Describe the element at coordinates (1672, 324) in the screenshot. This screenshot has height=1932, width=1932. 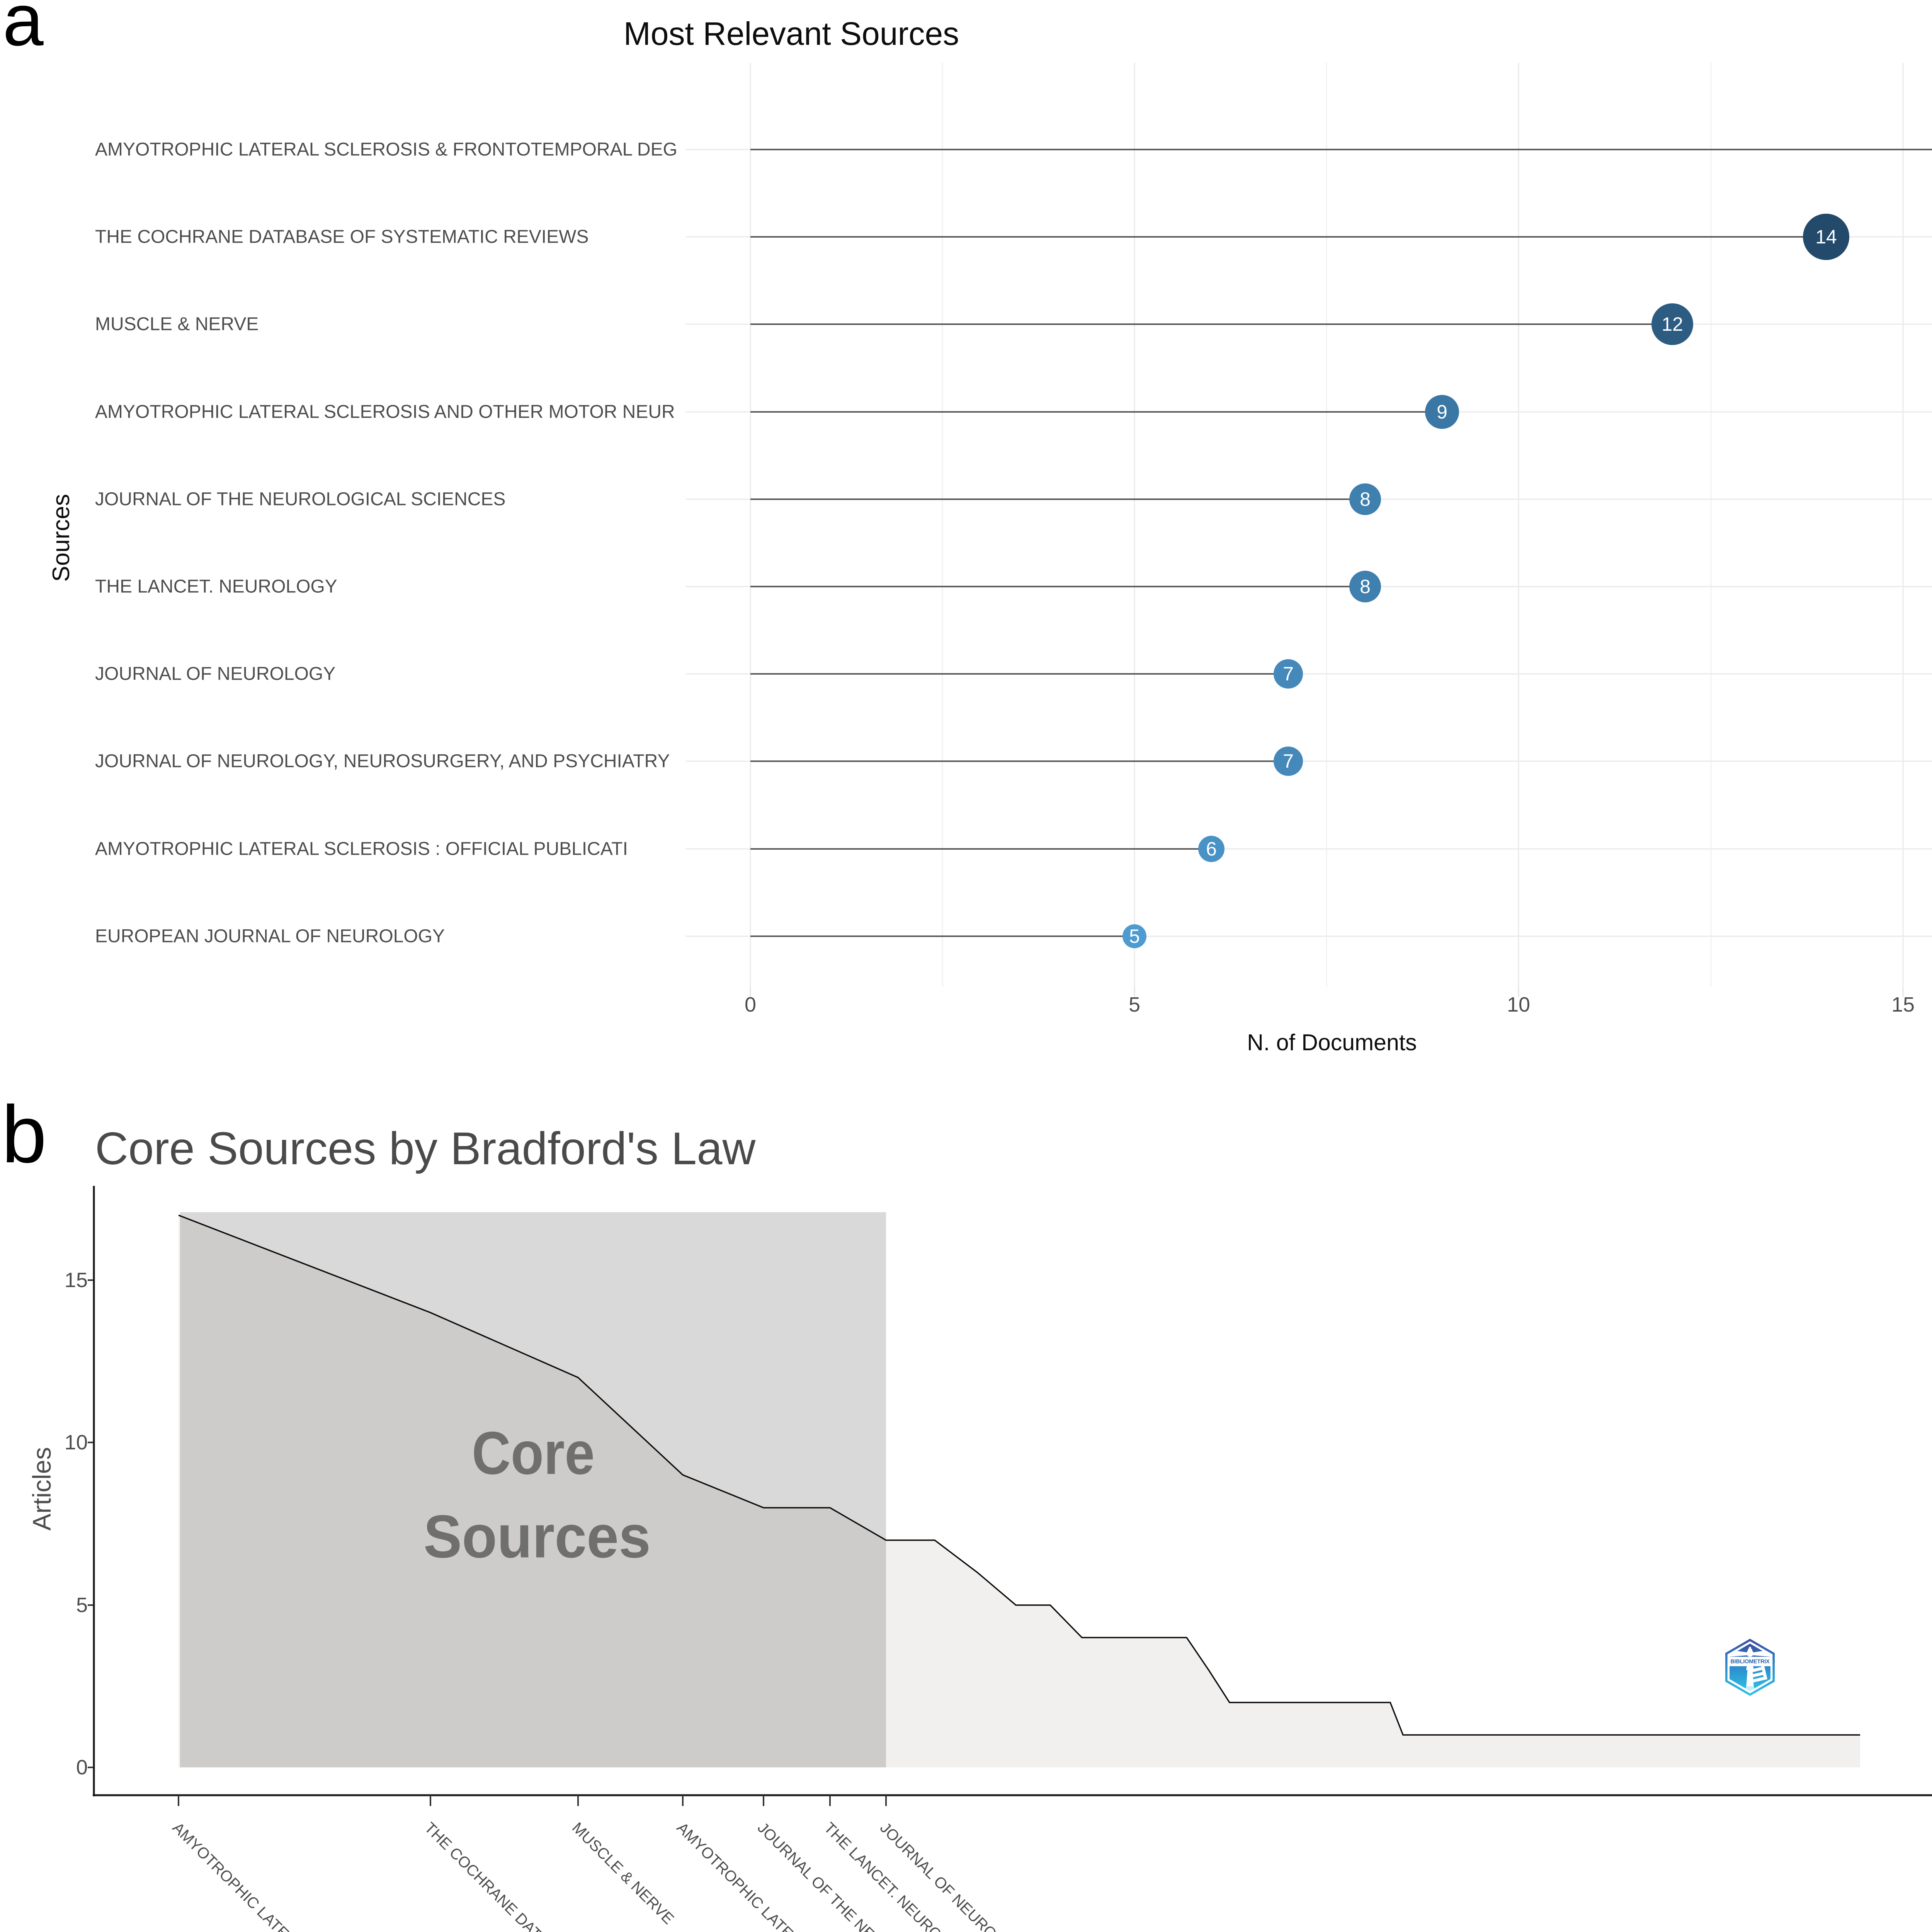
I see `svg-text: 12` at that location.